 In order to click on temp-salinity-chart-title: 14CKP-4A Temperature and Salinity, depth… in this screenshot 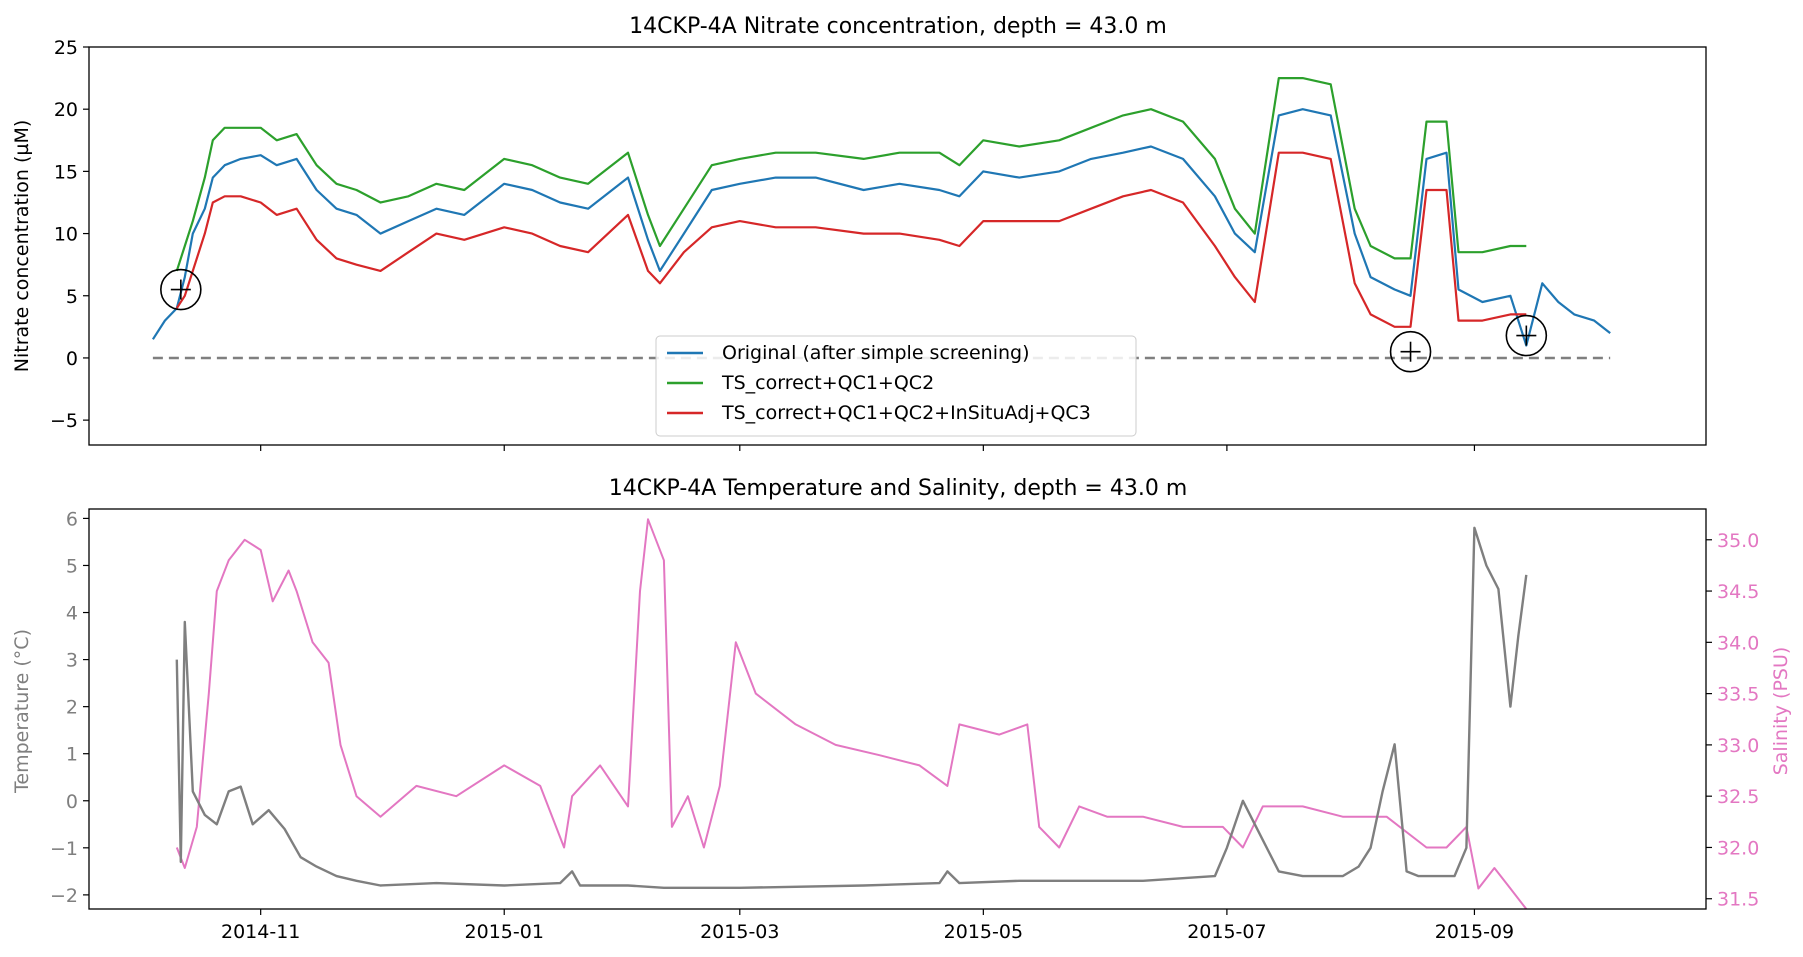, I will do `click(898, 488)`.